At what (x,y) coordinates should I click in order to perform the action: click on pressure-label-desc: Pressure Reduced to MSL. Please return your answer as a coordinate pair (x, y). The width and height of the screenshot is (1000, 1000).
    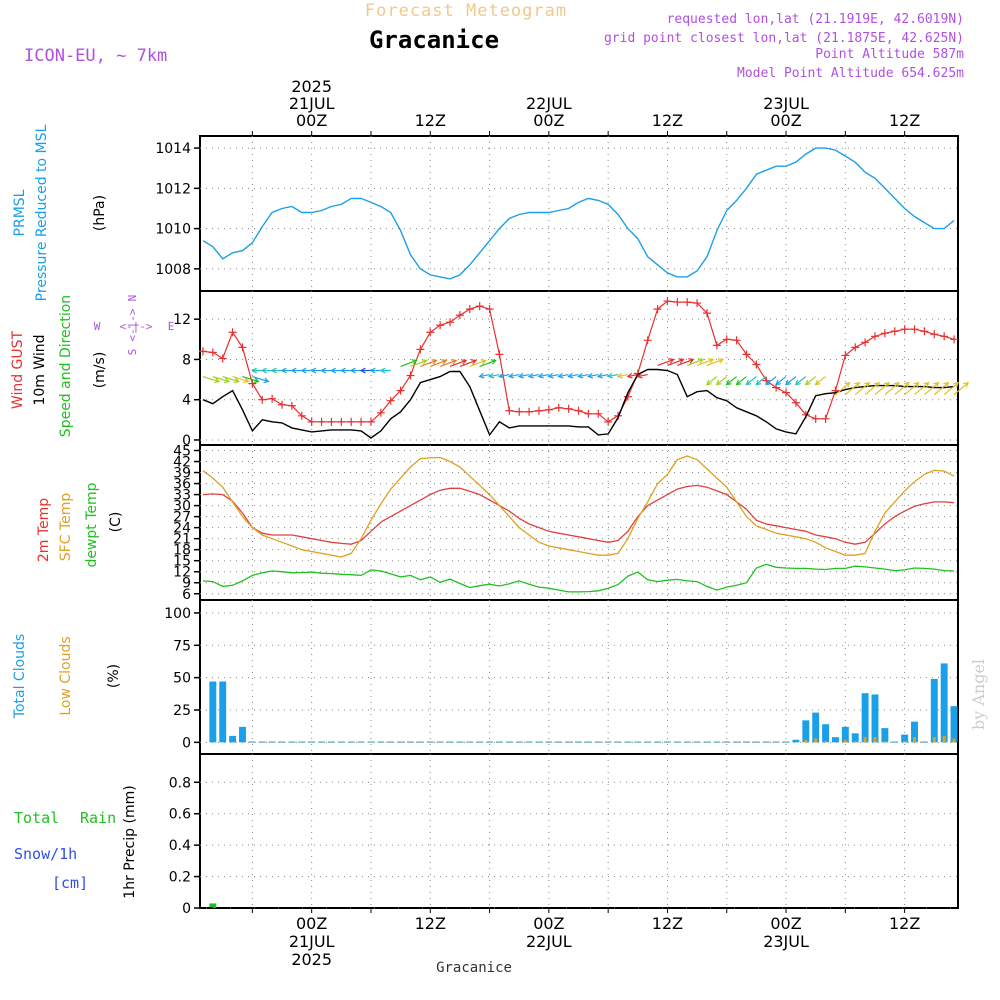
    Looking at the image, I should click on (42, 212).